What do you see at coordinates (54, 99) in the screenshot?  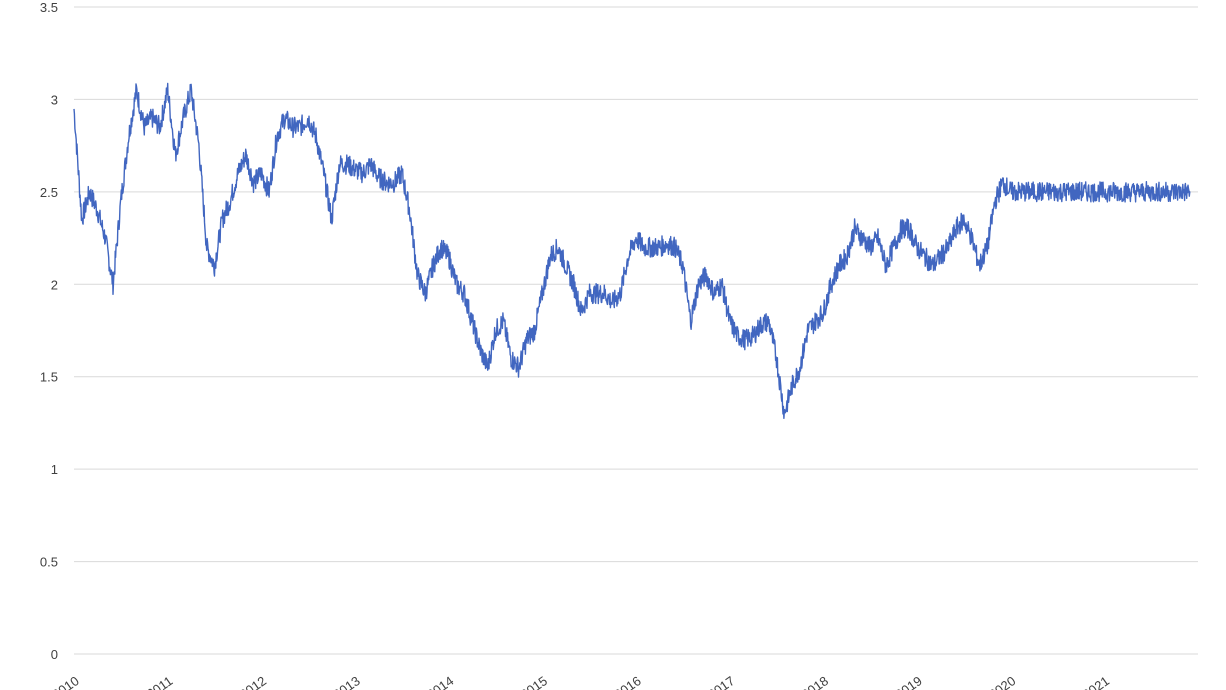 I see `y-tick-label: 3` at bounding box center [54, 99].